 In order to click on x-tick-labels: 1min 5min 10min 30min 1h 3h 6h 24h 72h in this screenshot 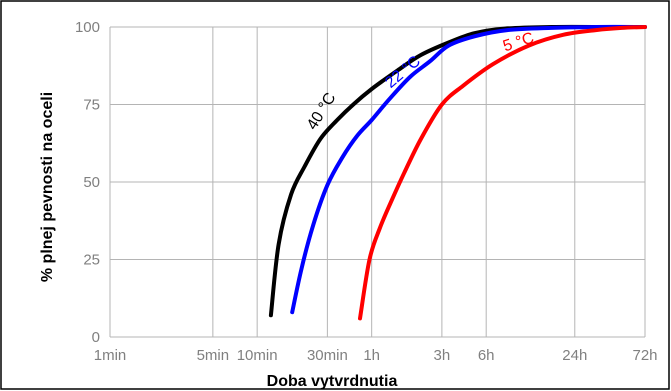, I will do `click(376, 355)`.